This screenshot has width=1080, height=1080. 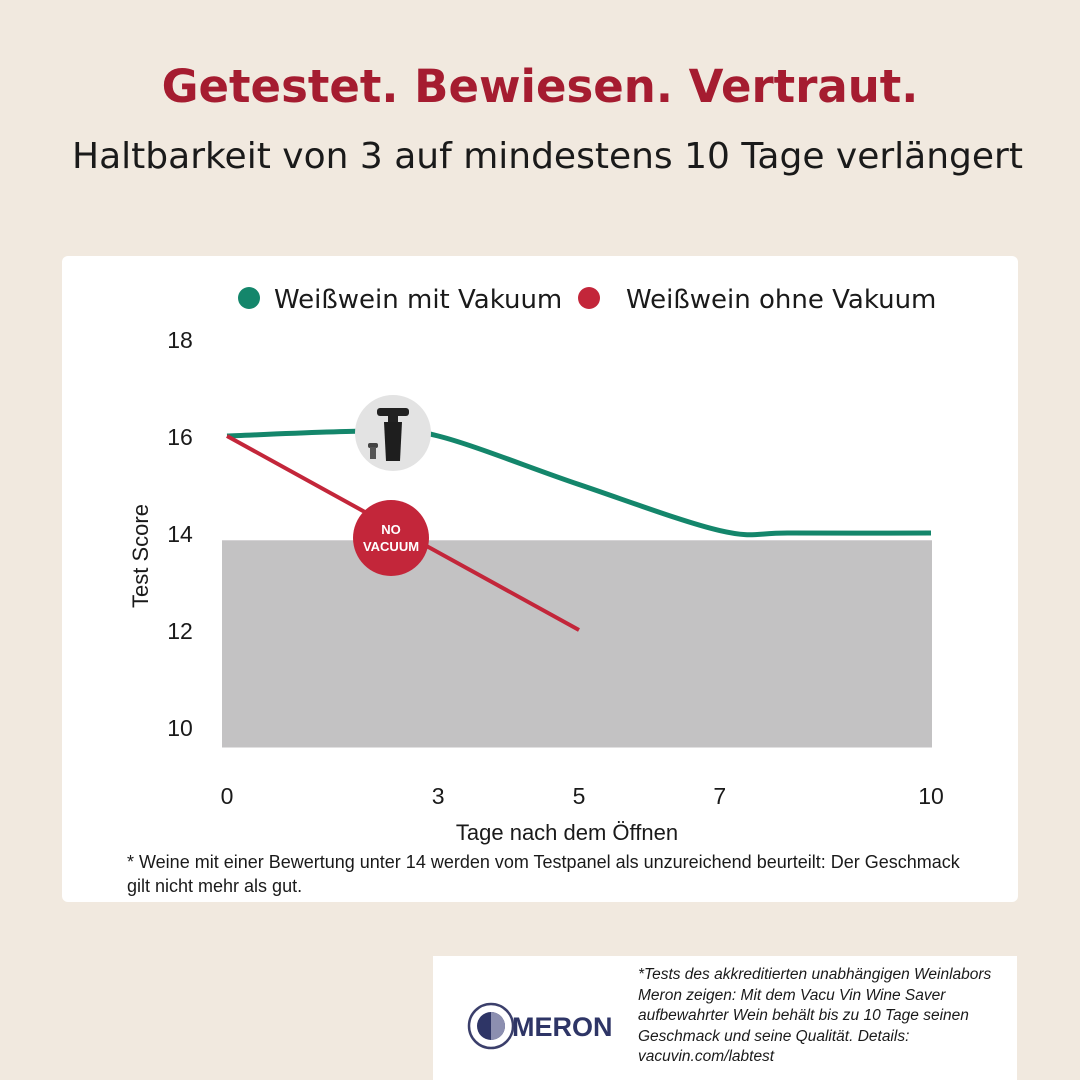 What do you see at coordinates (180, 728) in the screenshot?
I see `y-tick-label: 10` at bounding box center [180, 728].